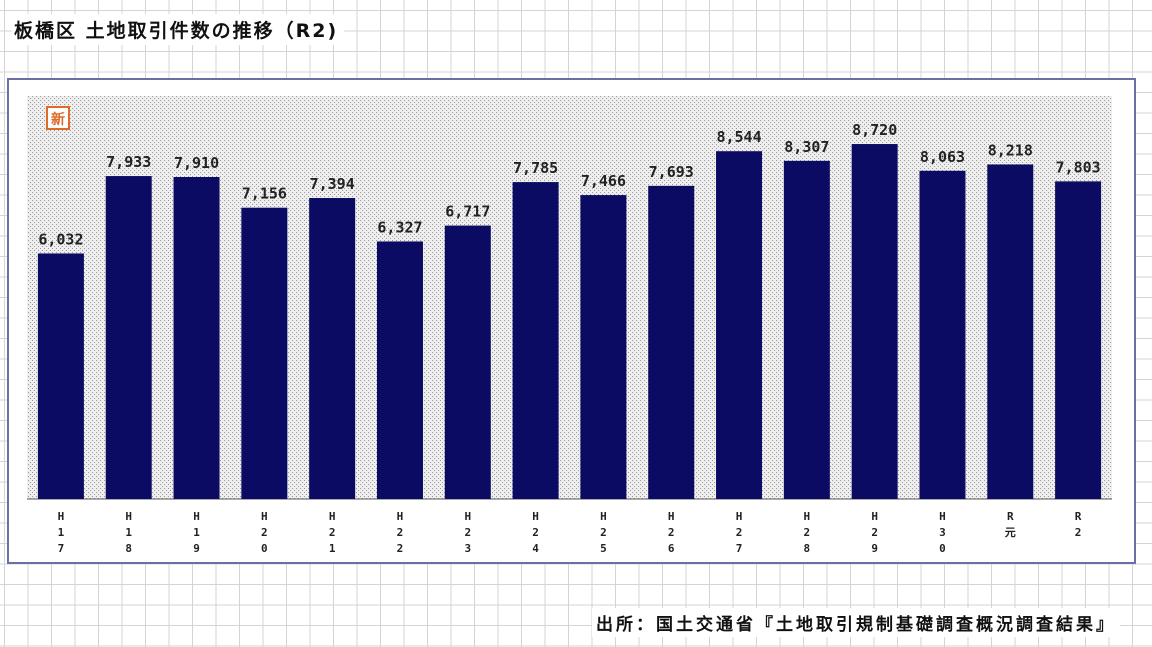 The width and height of the screenshot is (1152, 647). I want to click on bar-R元, so click(1010, 331).